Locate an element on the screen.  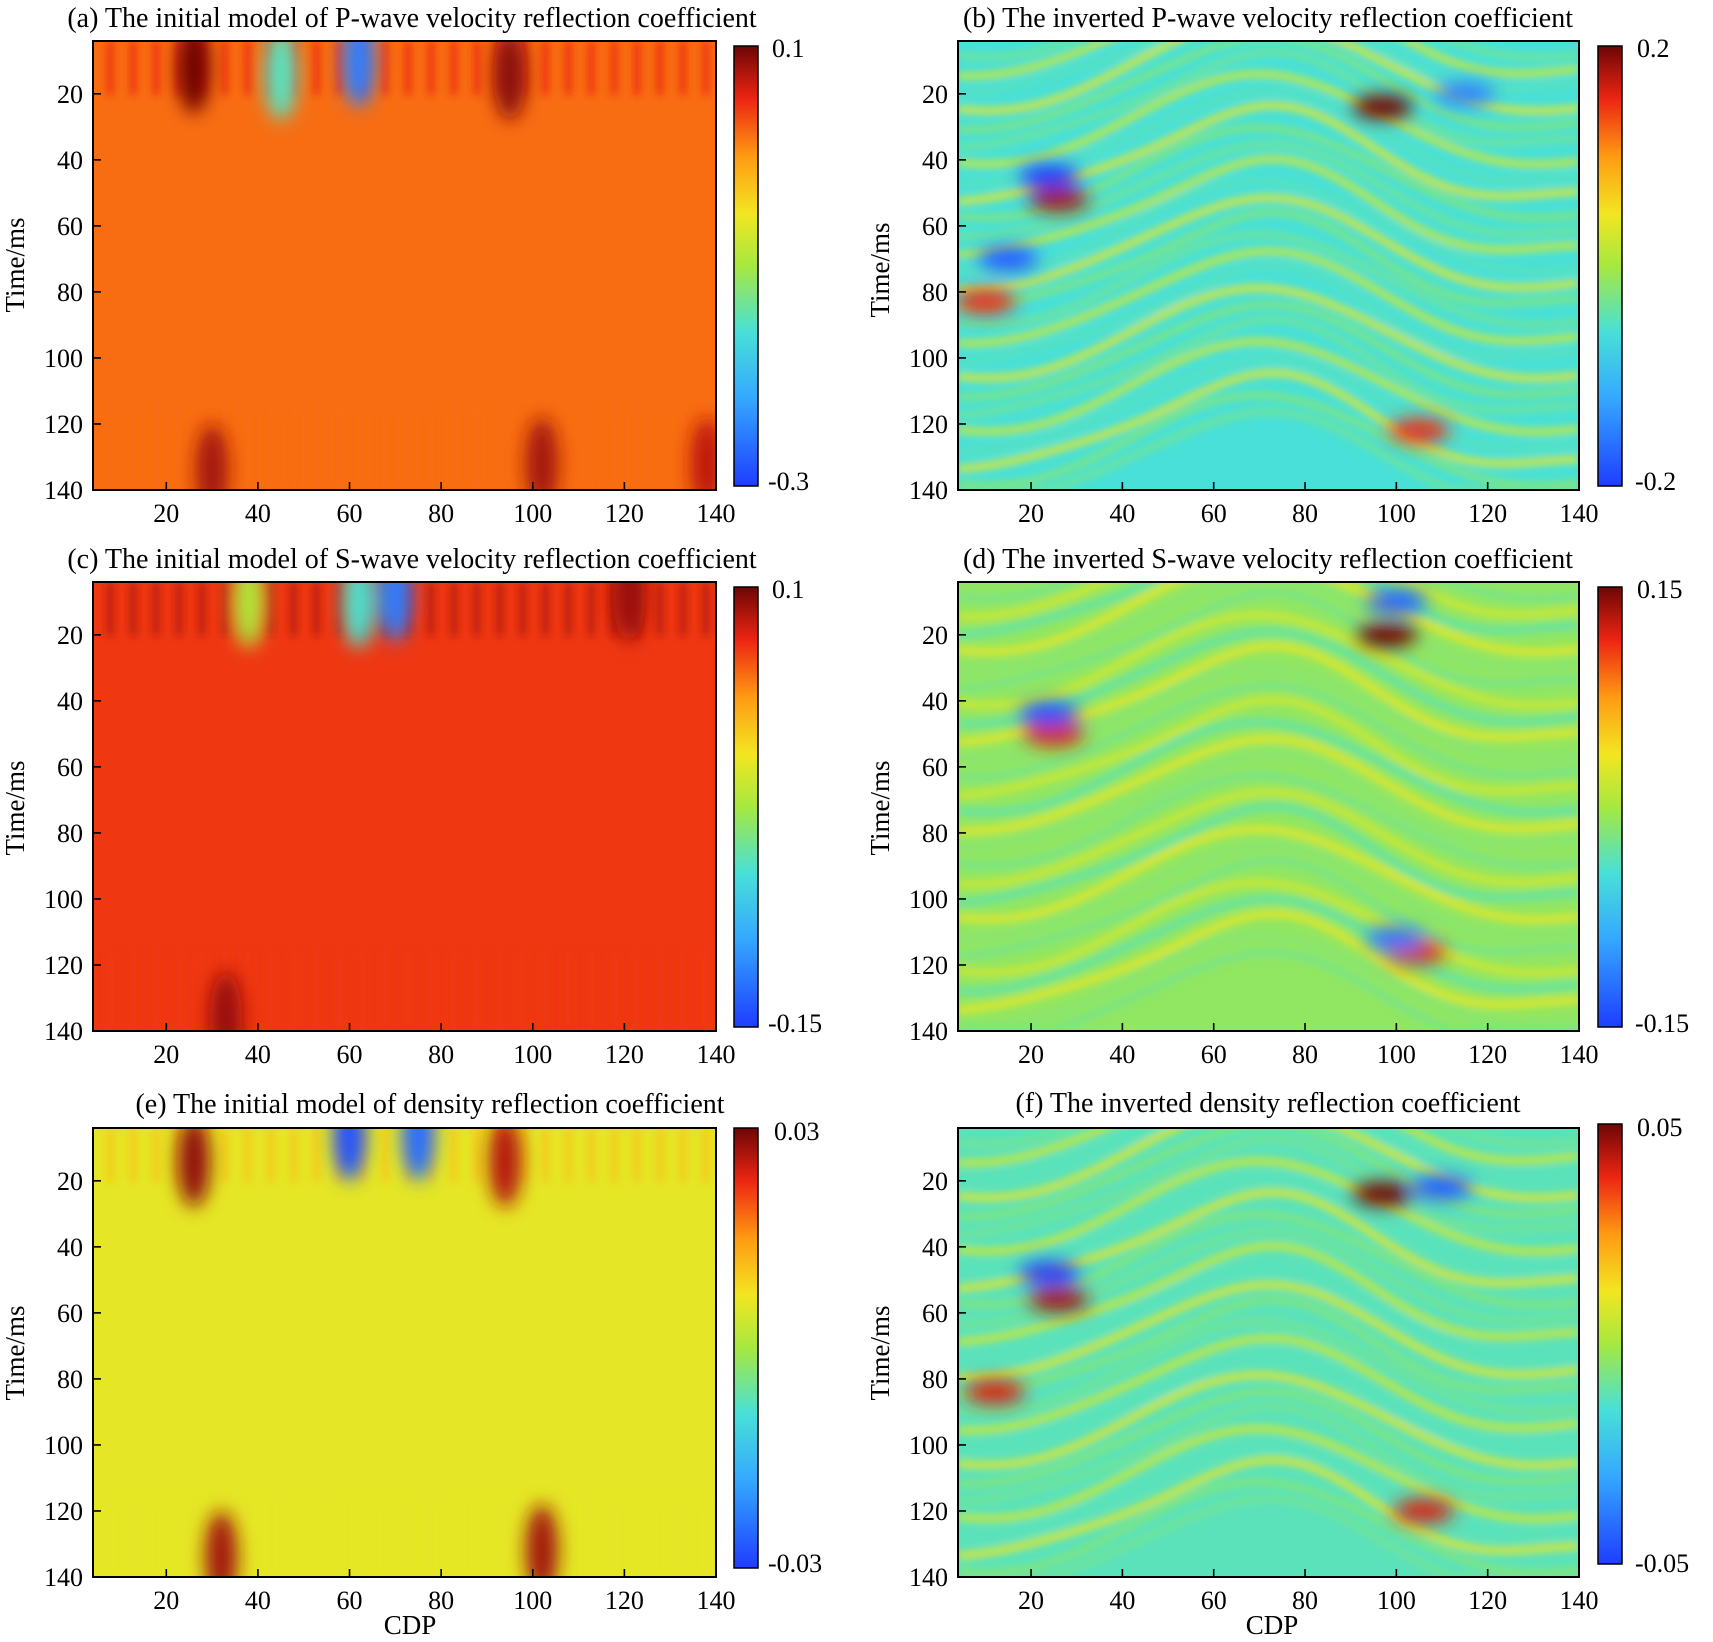
colorbar-max-label: 0.1 is located at coordinates (788, 589).